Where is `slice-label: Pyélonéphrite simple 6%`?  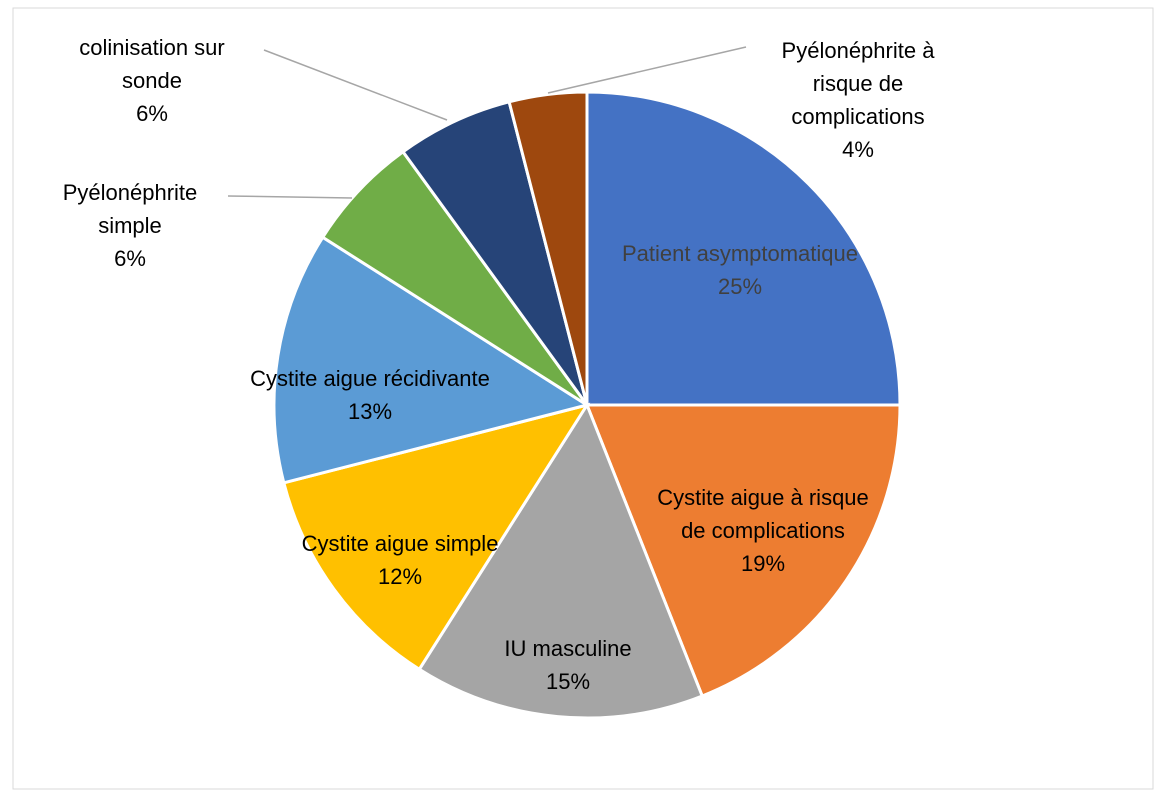 slice-label: Pyélonéphrite simple 6% is located at coordinates (130, 225).